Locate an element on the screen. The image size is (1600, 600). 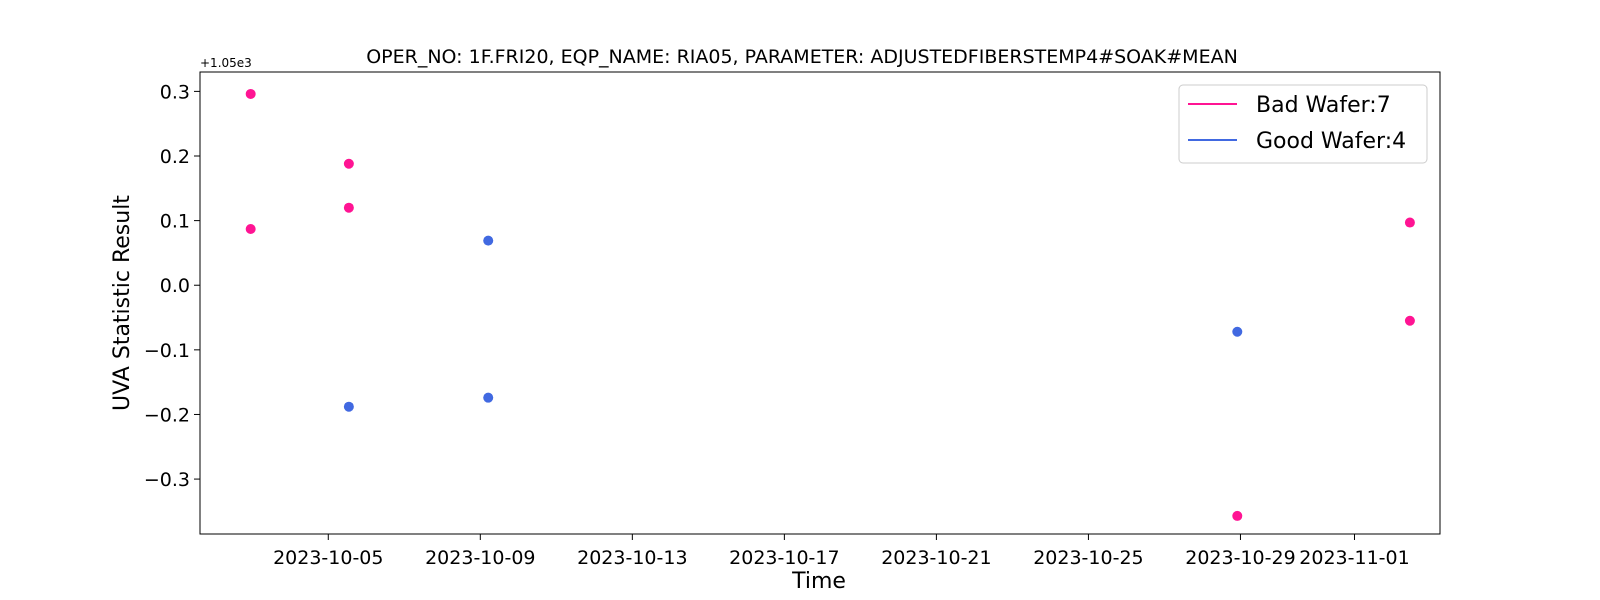
y-axis-label: UVA Statistic Result is located at coordinates (122, 303).